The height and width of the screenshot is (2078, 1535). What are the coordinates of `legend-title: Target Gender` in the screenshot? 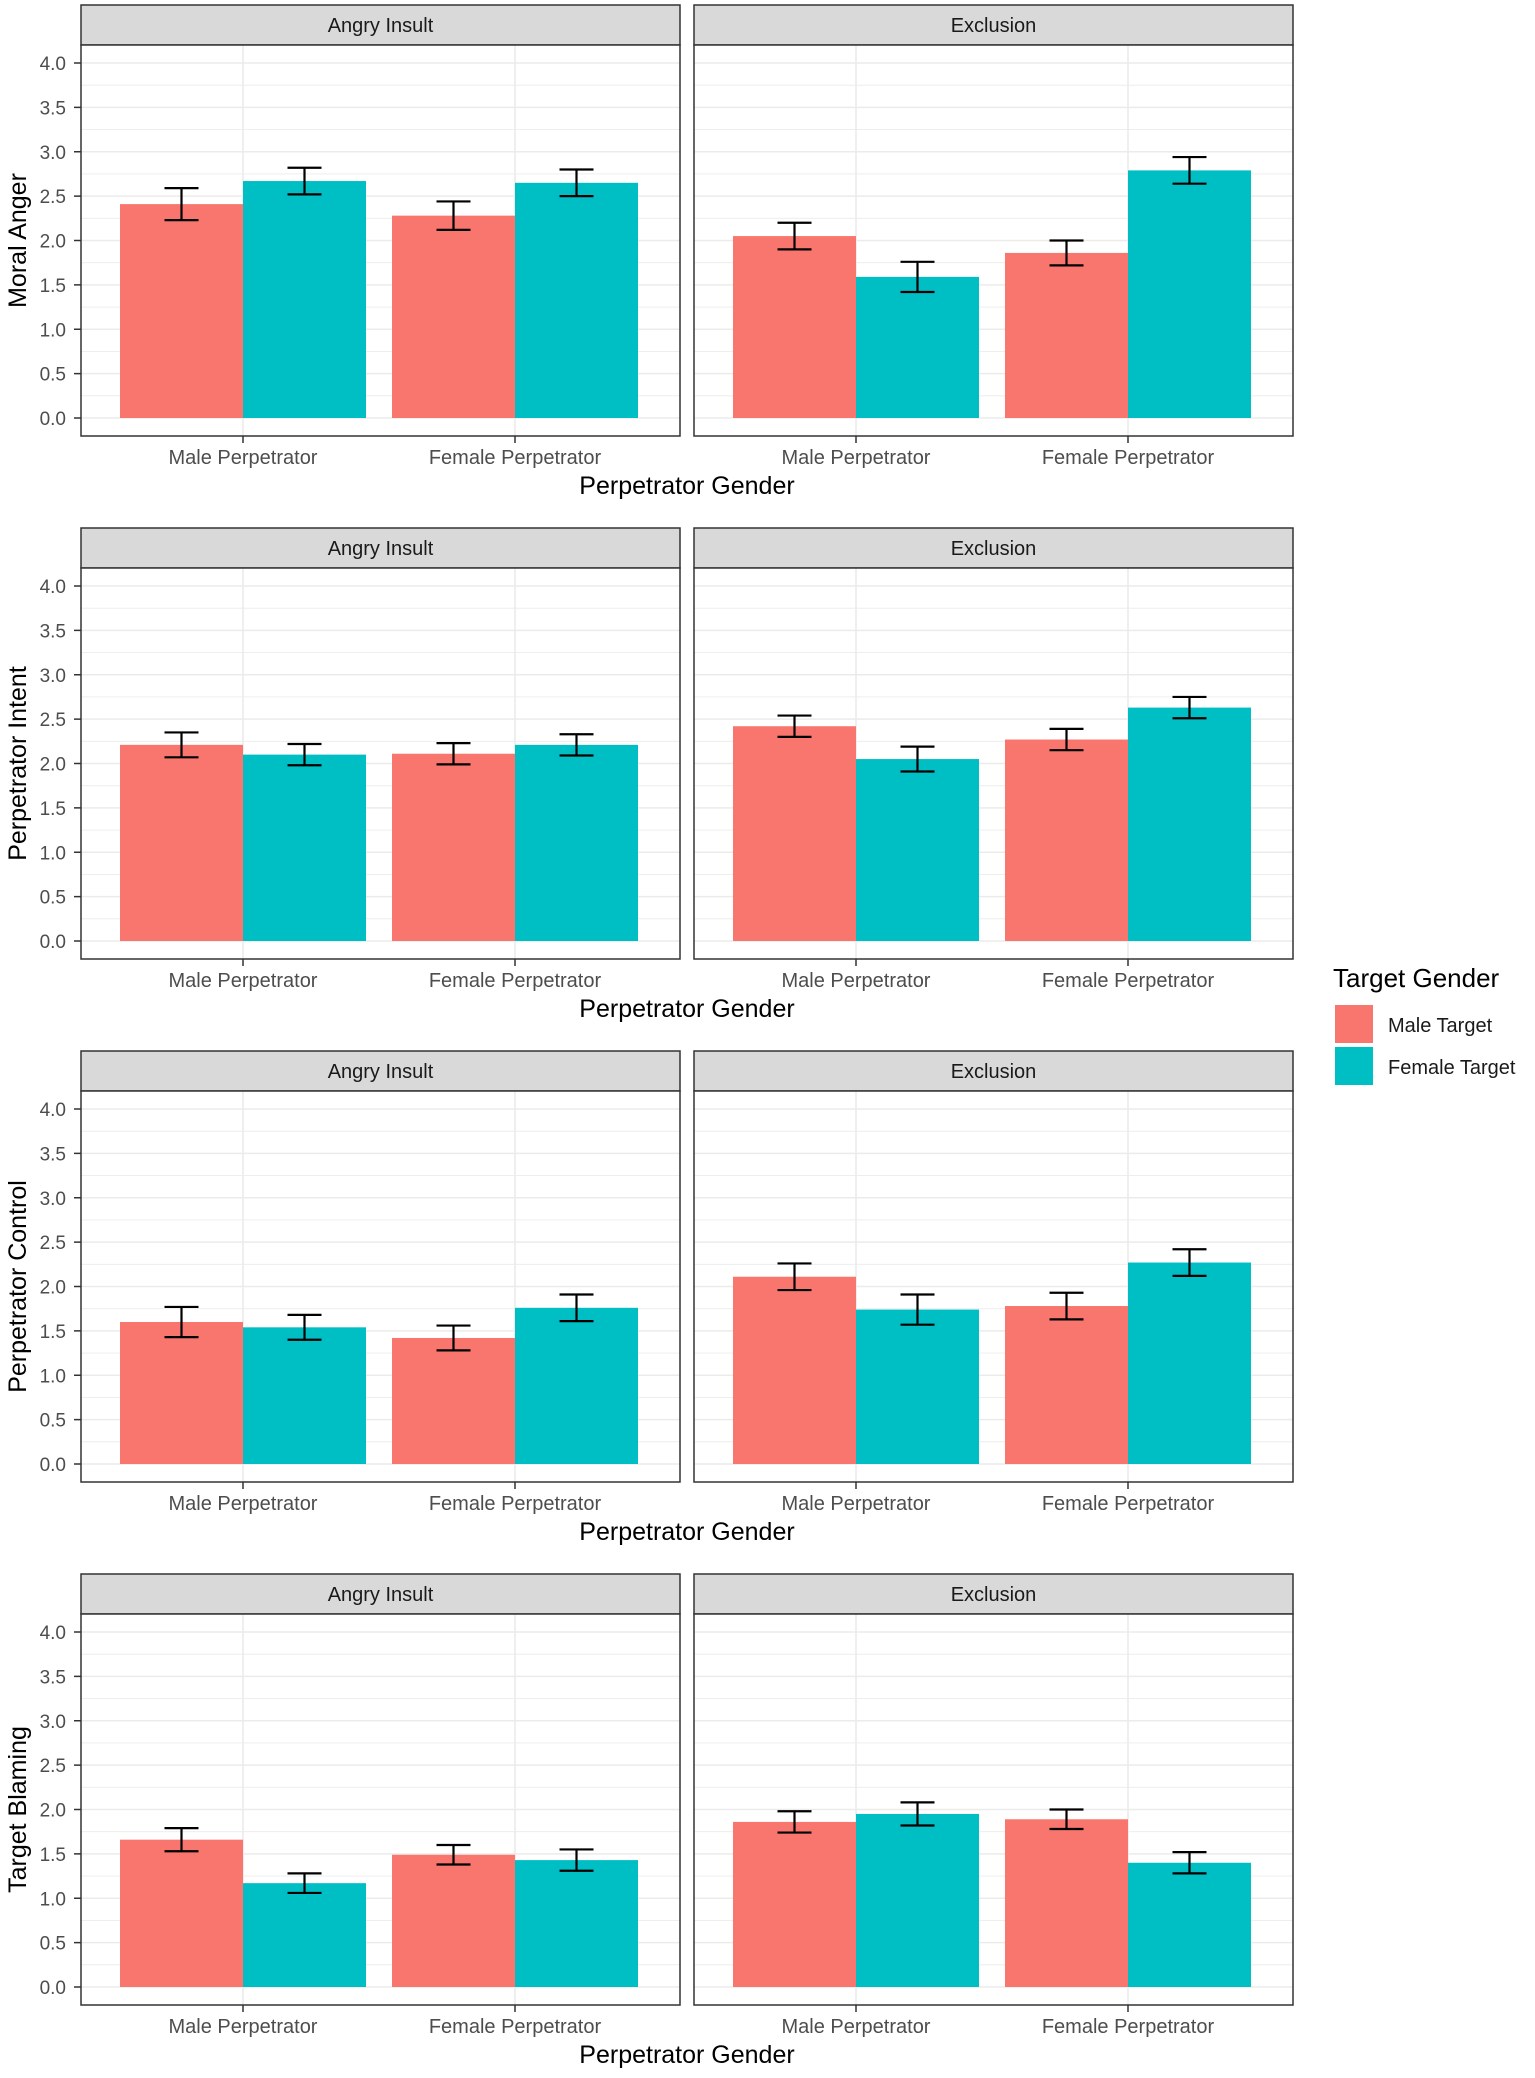 It's located at (1416, 978).